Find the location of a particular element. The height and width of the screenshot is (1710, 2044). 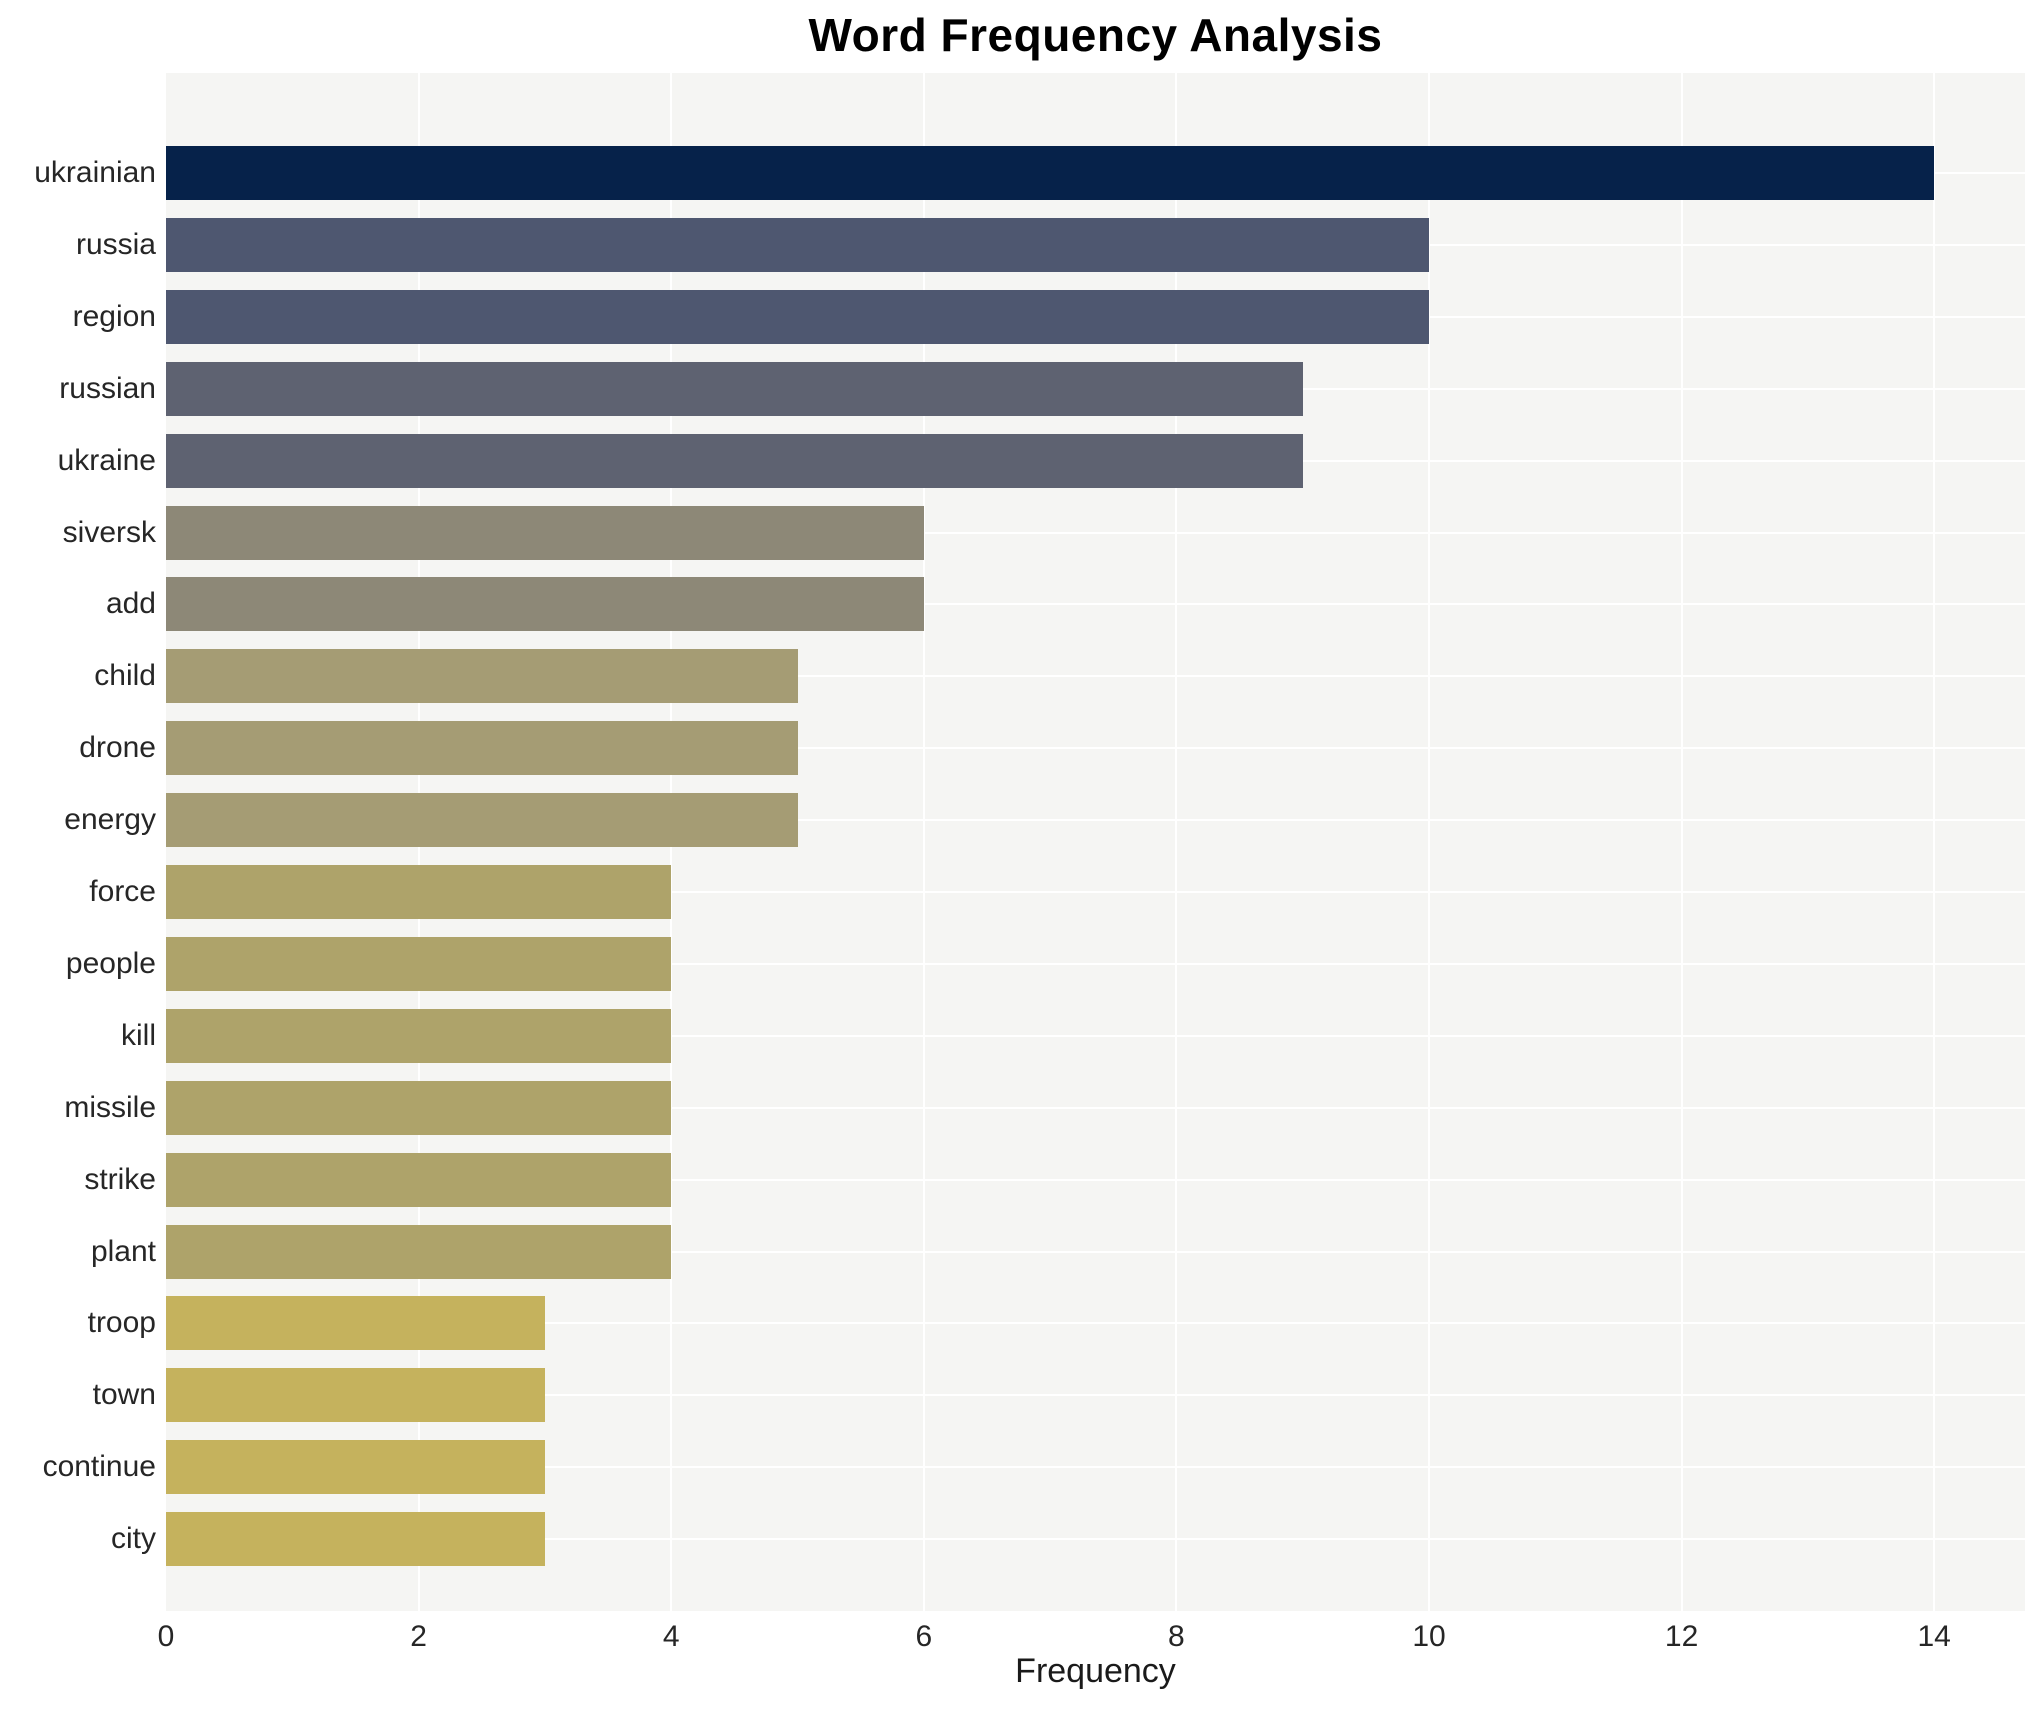

bar-energy is located at coordinates (482, 820).